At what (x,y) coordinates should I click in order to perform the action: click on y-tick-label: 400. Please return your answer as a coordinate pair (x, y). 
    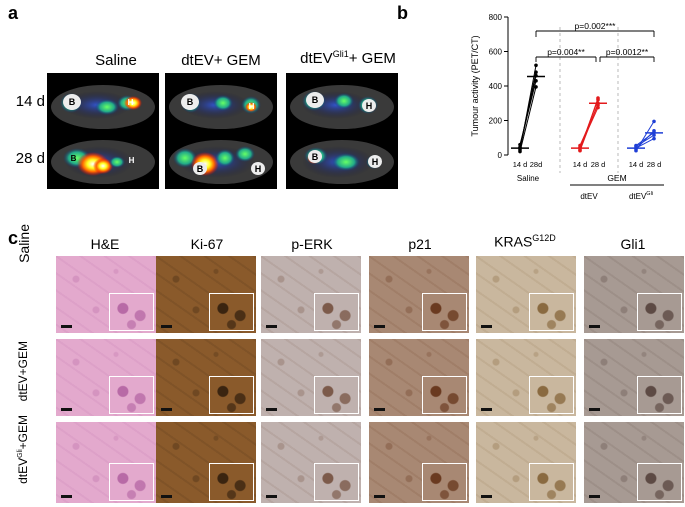
    Looking at the image, I should click on (496, 86).